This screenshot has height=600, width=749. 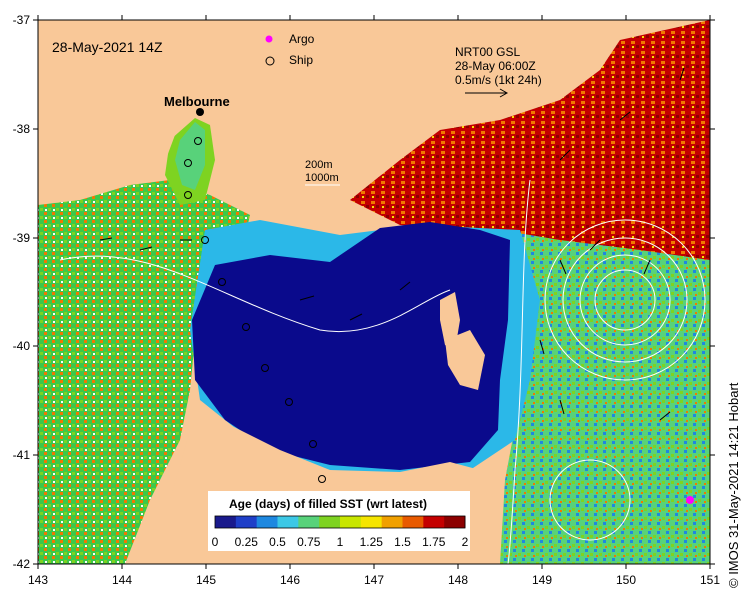 What do you see at coordinates (301, 60) in the screenshot?
I see `ship-legend-label: Ship` at bounding box center [301, 60].